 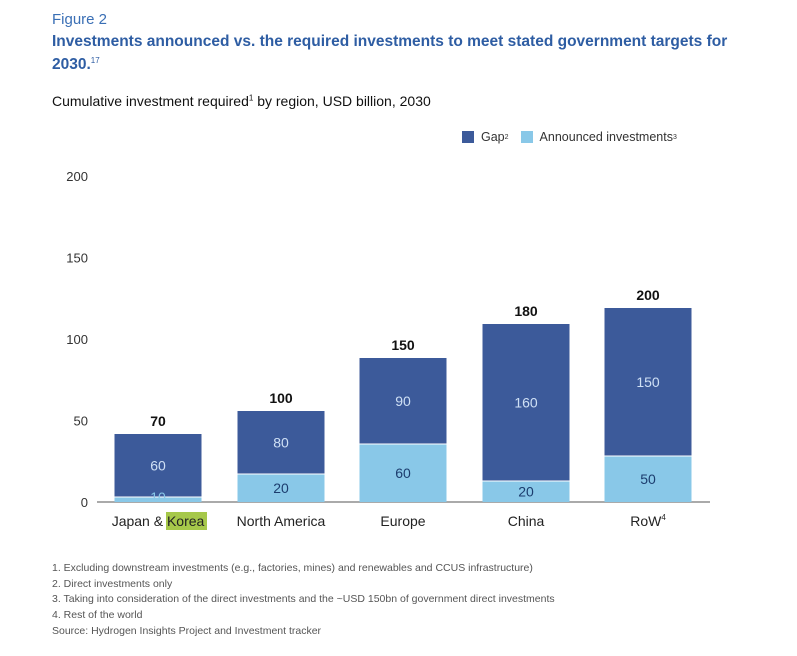 I want to click on x-tick-label-1: North America, so click(x=281, y=521).